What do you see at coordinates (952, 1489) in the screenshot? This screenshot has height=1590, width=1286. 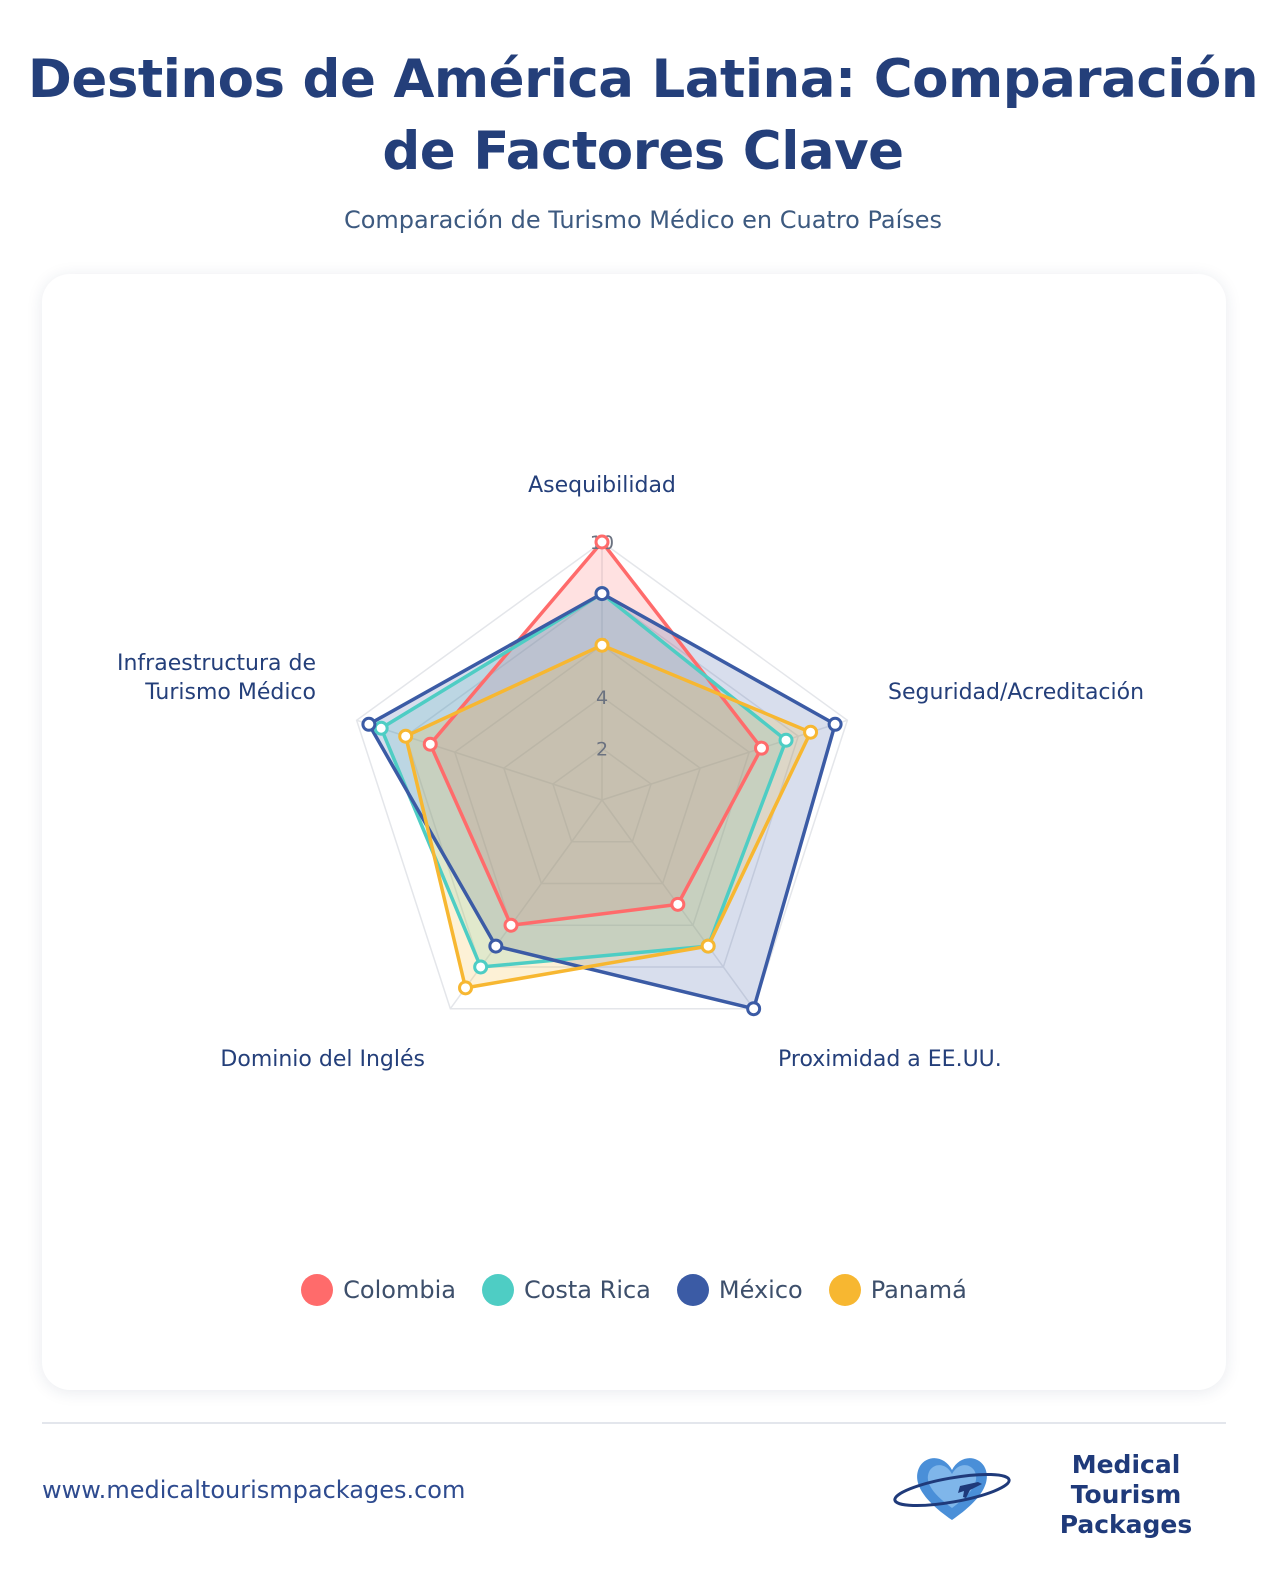 I see `heart-plane-icon` at bounding box center [952, 1489].